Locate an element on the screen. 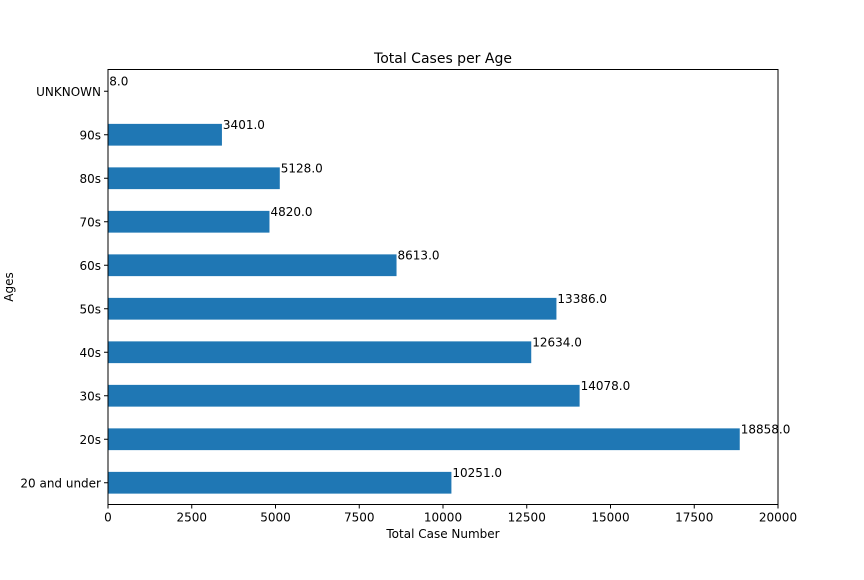  y-axis-label: Ages is located at coordinates (9, 286).